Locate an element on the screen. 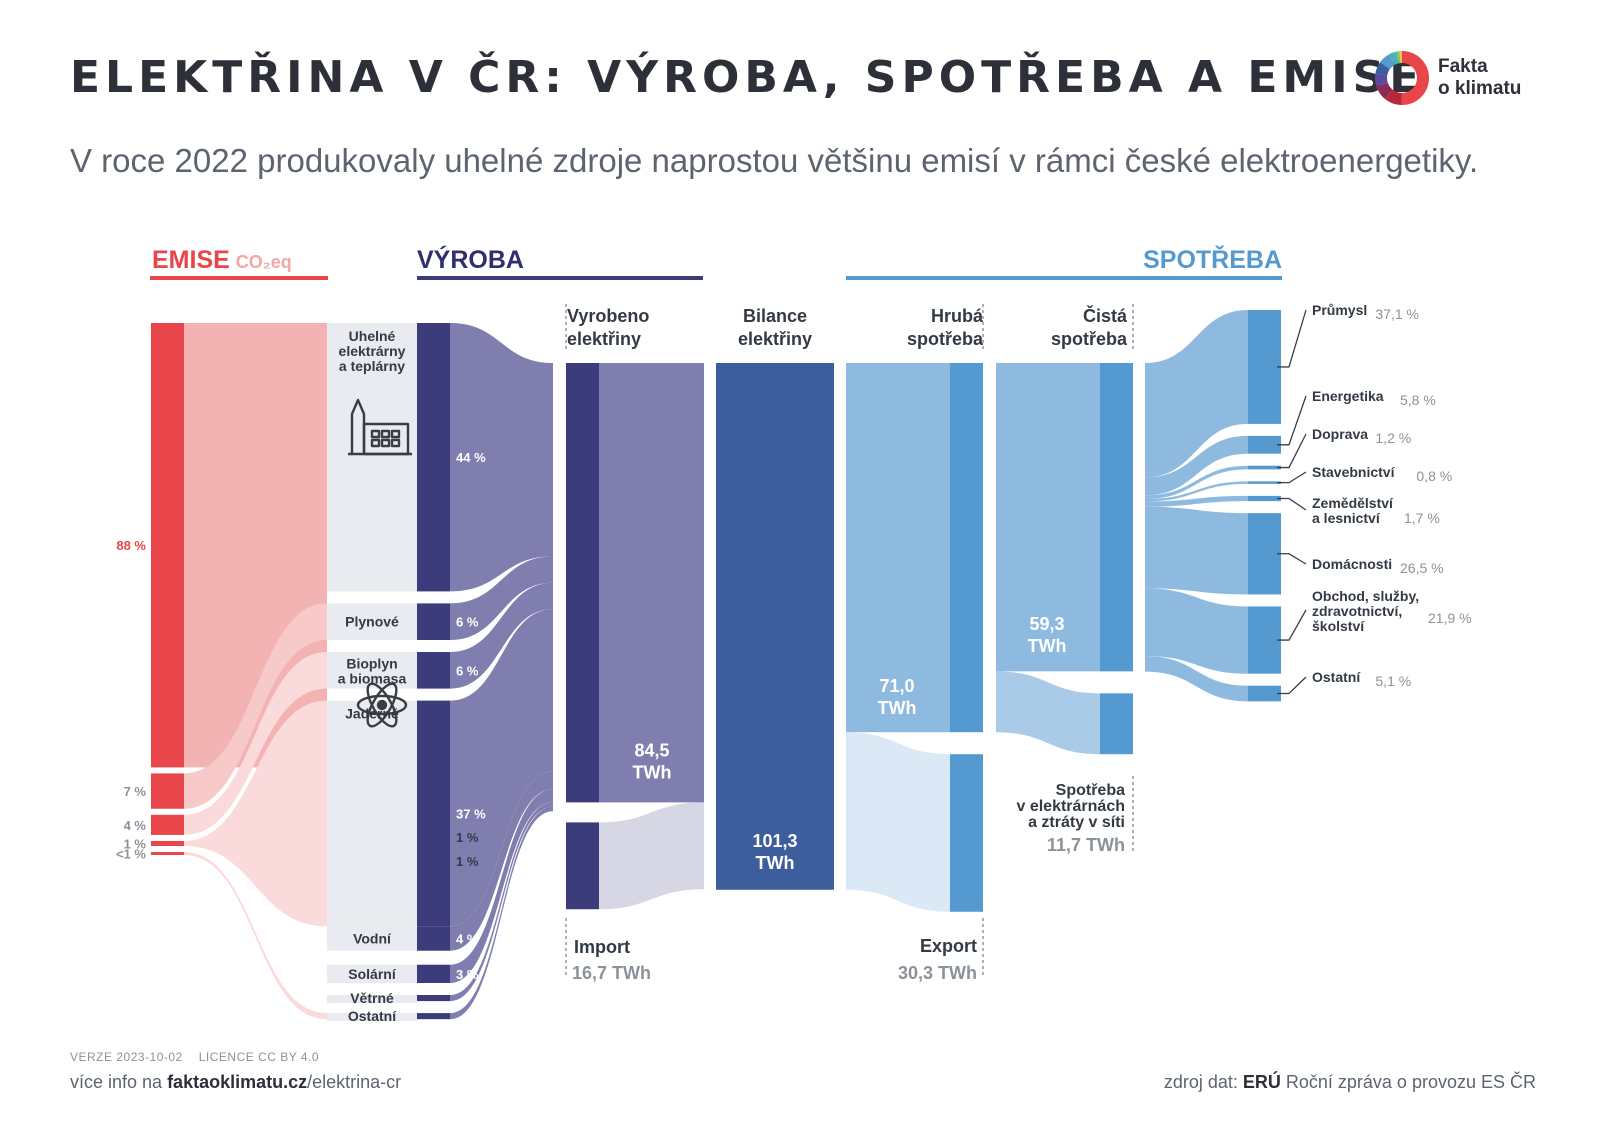 The width and height of the screenshot is (1600, 1131). cista-bar is located at coordinates (1116, 517).